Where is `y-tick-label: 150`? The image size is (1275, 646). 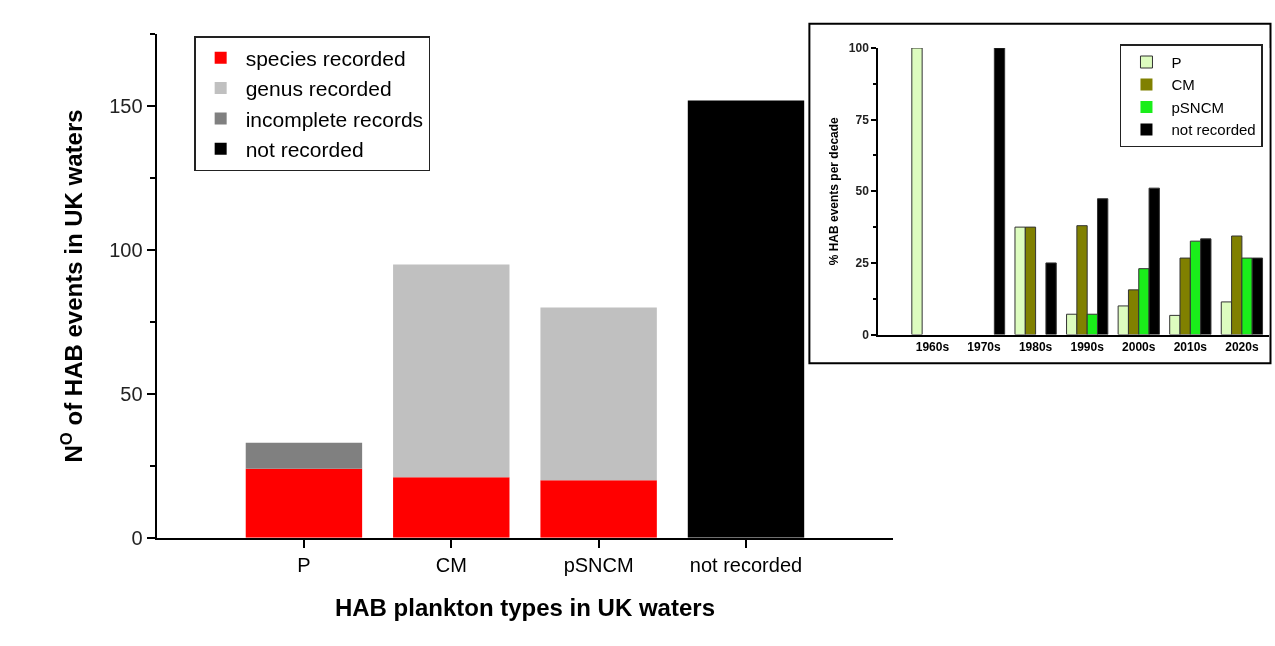 y-tick-label: 150 is located at coordinates (126, 106).